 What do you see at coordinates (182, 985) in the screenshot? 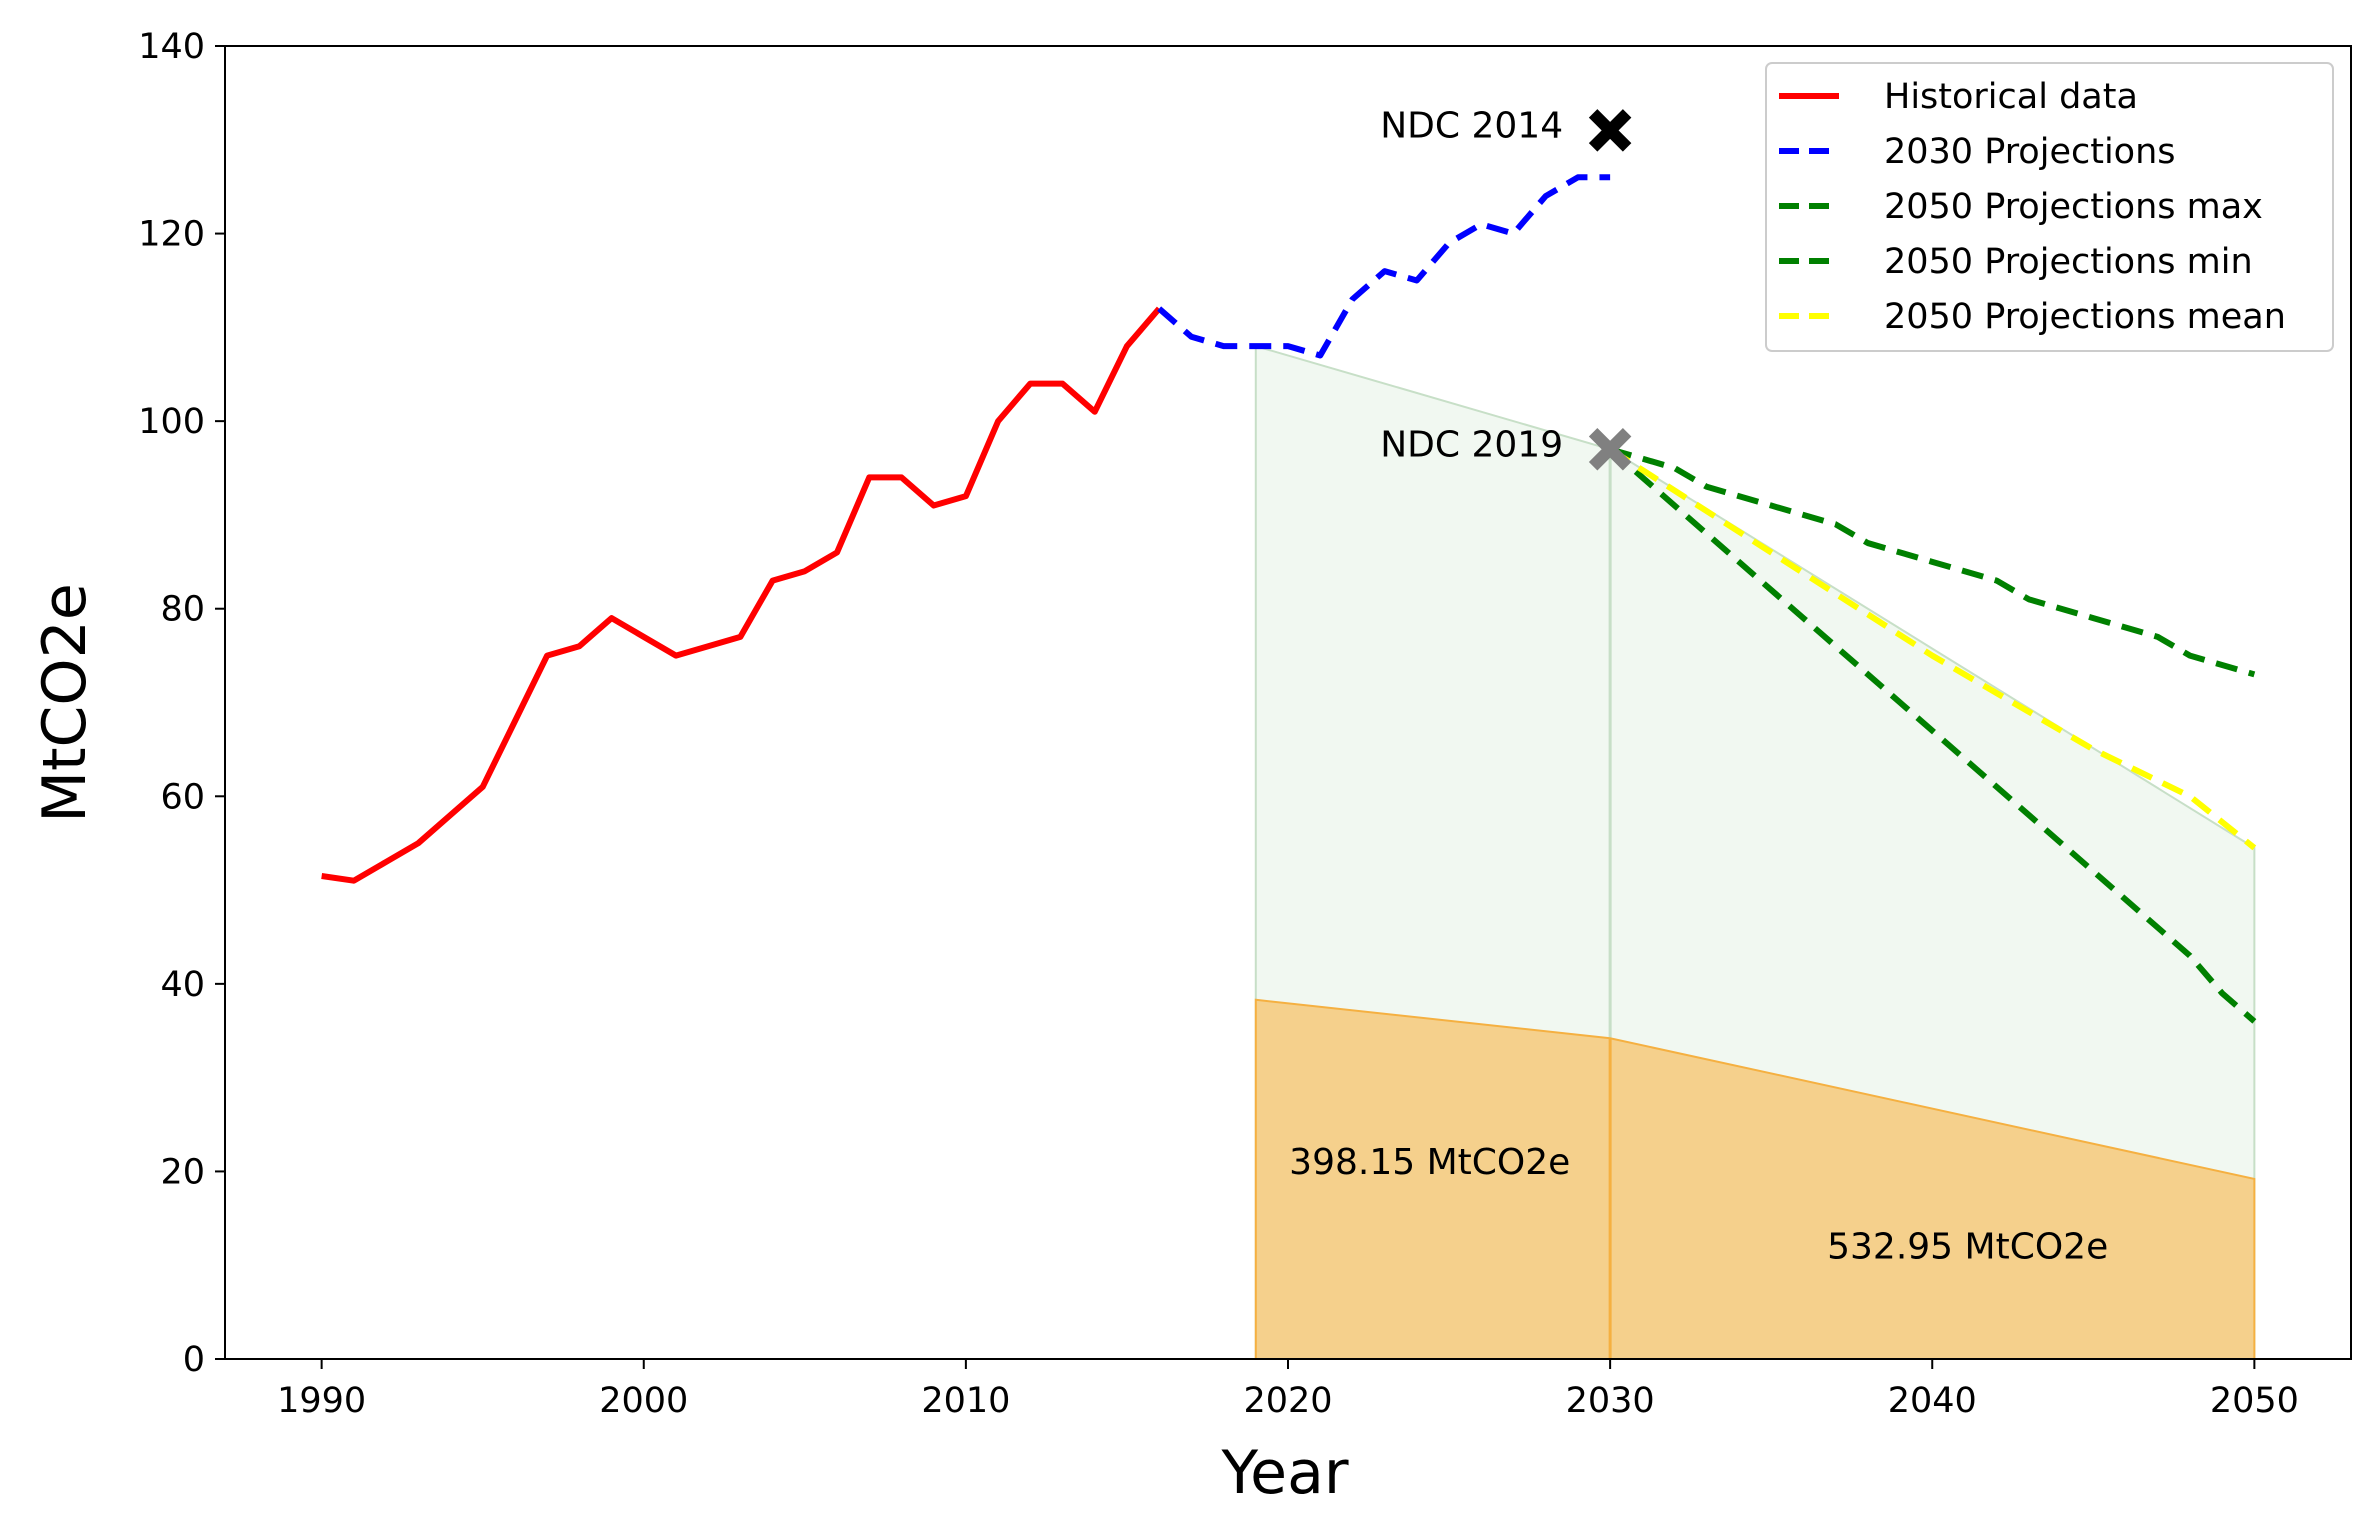
I see `y-tick-label: 40` at bounding box center [182, 985].